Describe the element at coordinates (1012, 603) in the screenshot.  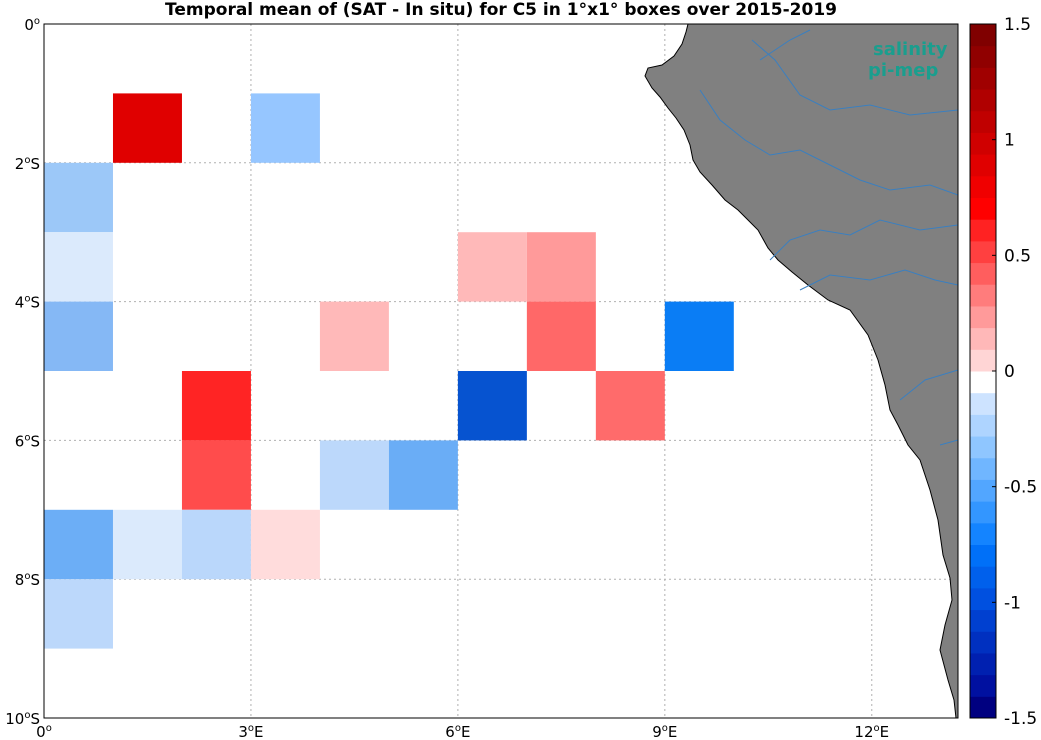
I see `colorbar-tick-label: -1` at that location.